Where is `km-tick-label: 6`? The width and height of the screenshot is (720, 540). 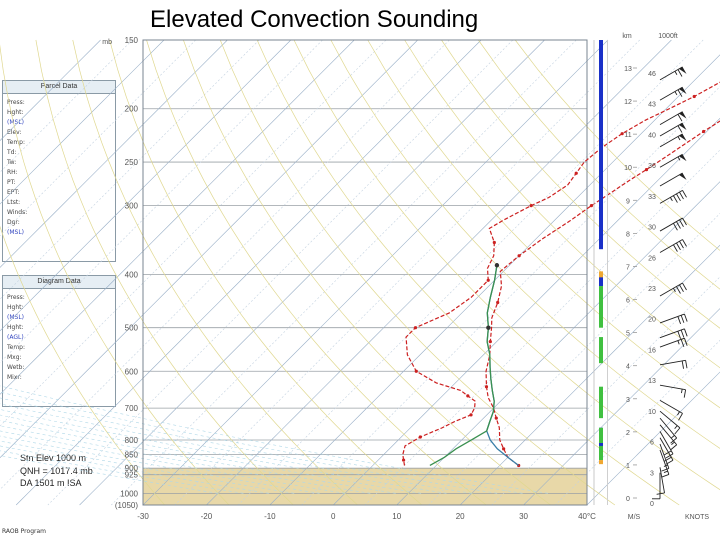
km-tick-label: 6 is located at coordinates (628, 301).